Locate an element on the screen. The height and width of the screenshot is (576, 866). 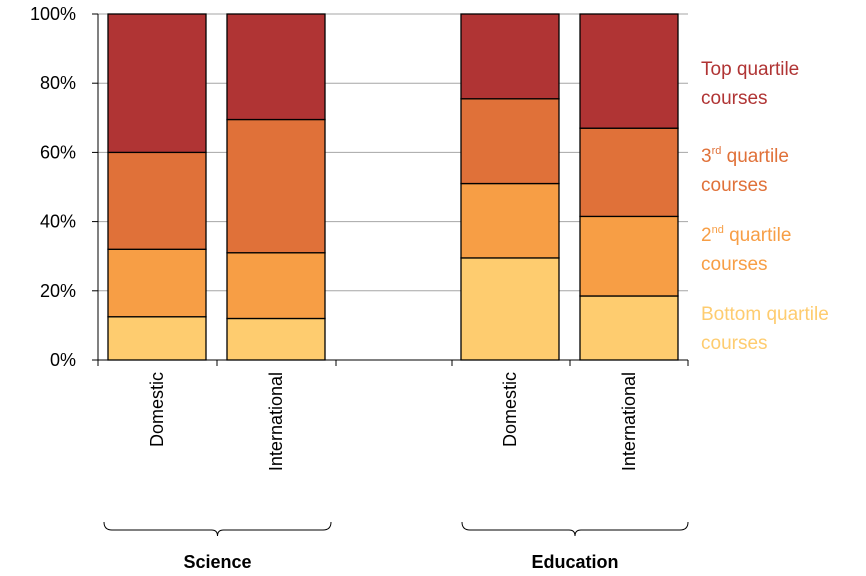
group-label: Education is located at coordinates (574, 562).